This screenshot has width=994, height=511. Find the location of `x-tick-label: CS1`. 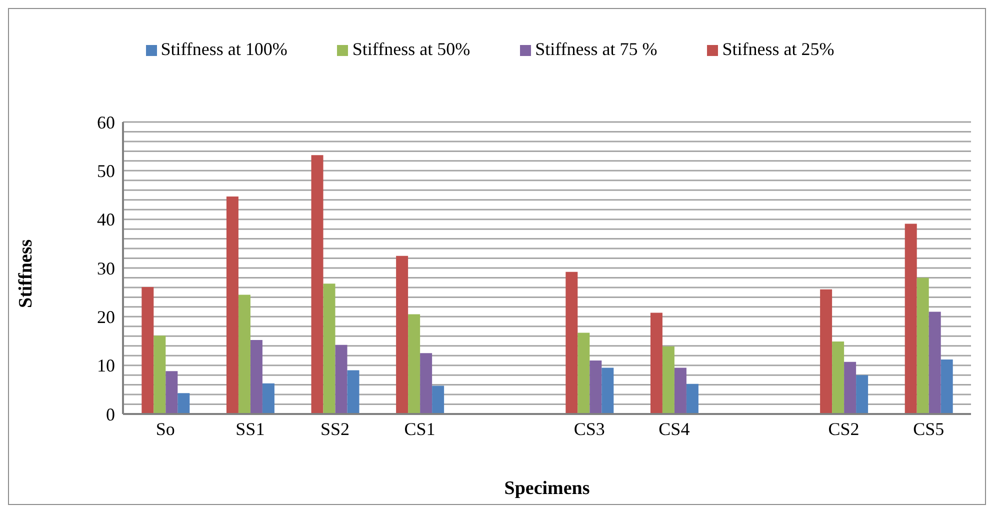

x-tick-label: CS1 is located at coordinates (420, 428).